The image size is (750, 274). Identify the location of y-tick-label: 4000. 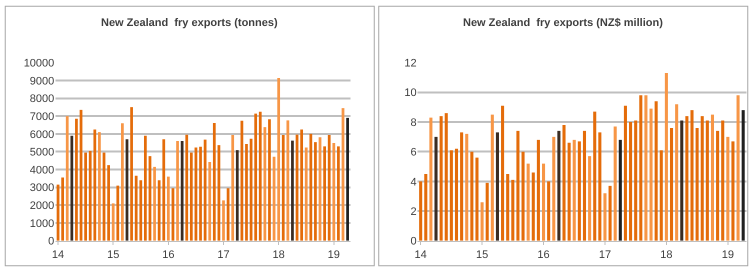
(42, 170).